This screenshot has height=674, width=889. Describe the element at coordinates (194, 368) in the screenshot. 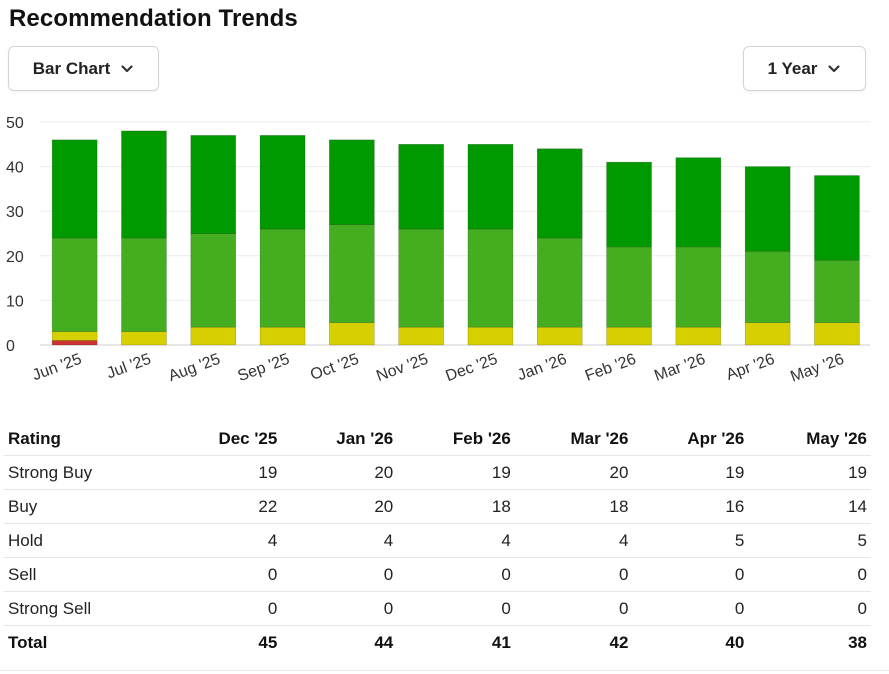

I see `x-tick-label: Aug '25` at that location.